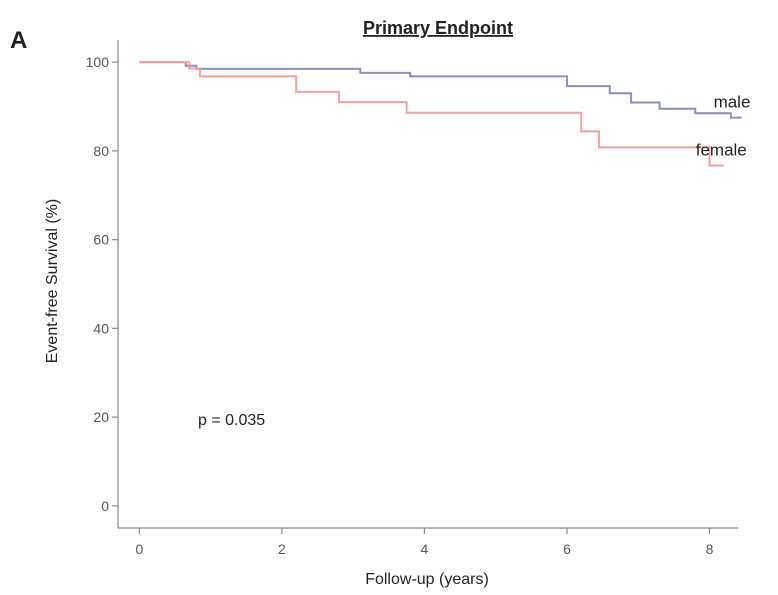 This screenshot has height=595, width=778. I want to click on x-axis-label: Follow-up (years), so click(427, 579).